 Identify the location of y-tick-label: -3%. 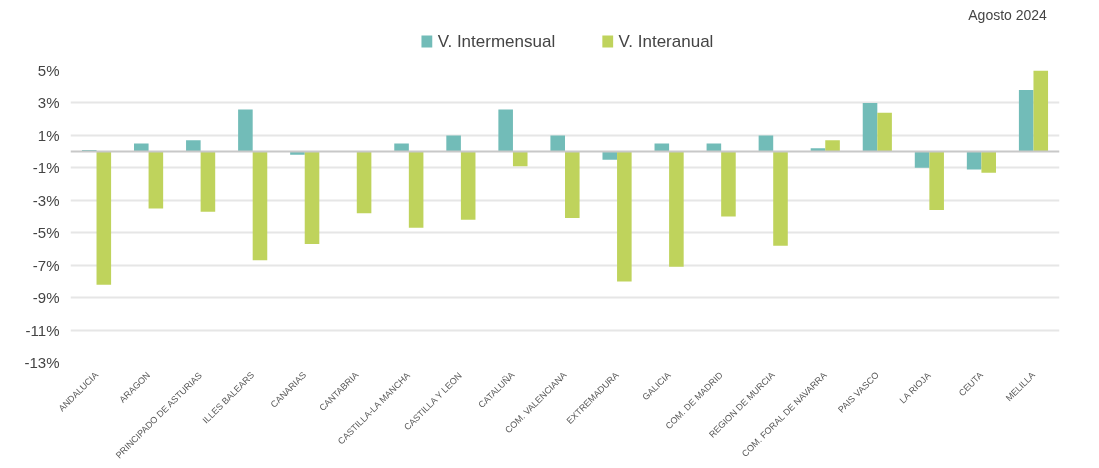
(46, 200).